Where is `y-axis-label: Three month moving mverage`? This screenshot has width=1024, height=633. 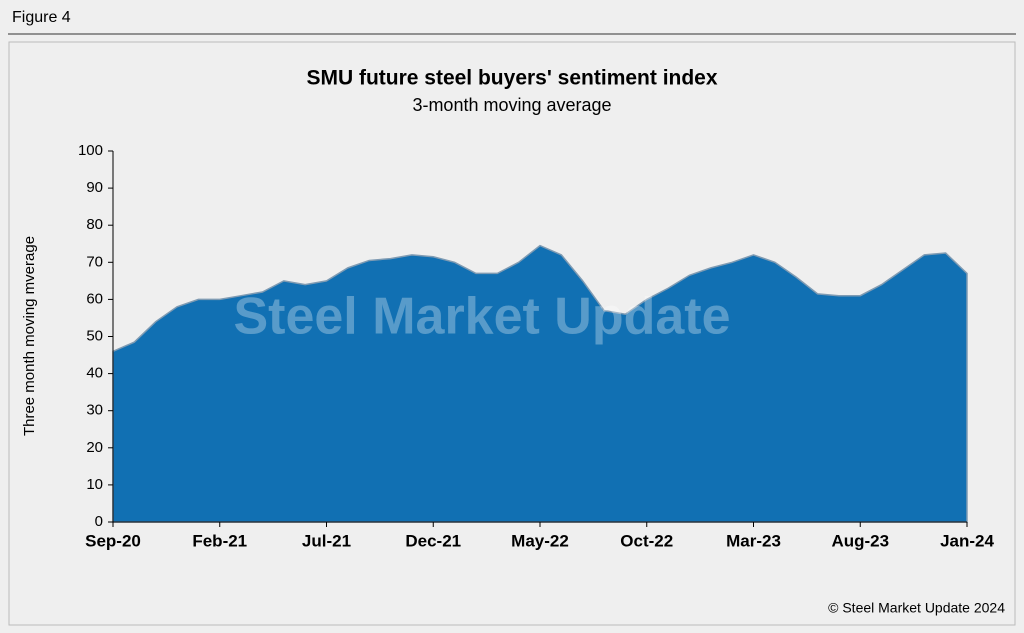 y-axis-label: Three month moving mverage is located at coordinates (29, 336).